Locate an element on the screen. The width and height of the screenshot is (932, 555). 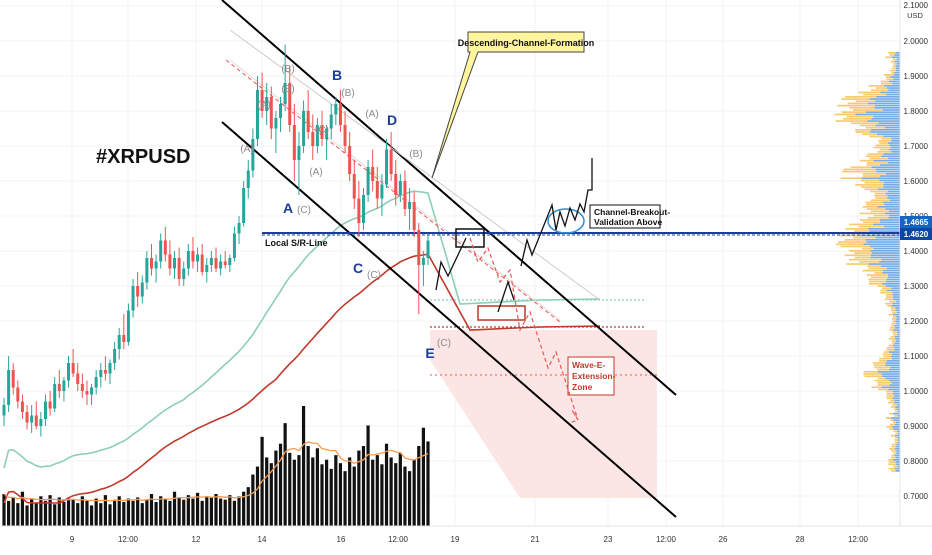
breakout-label-line-1: Channel-Breakout- is located at coordinates (632, 212).